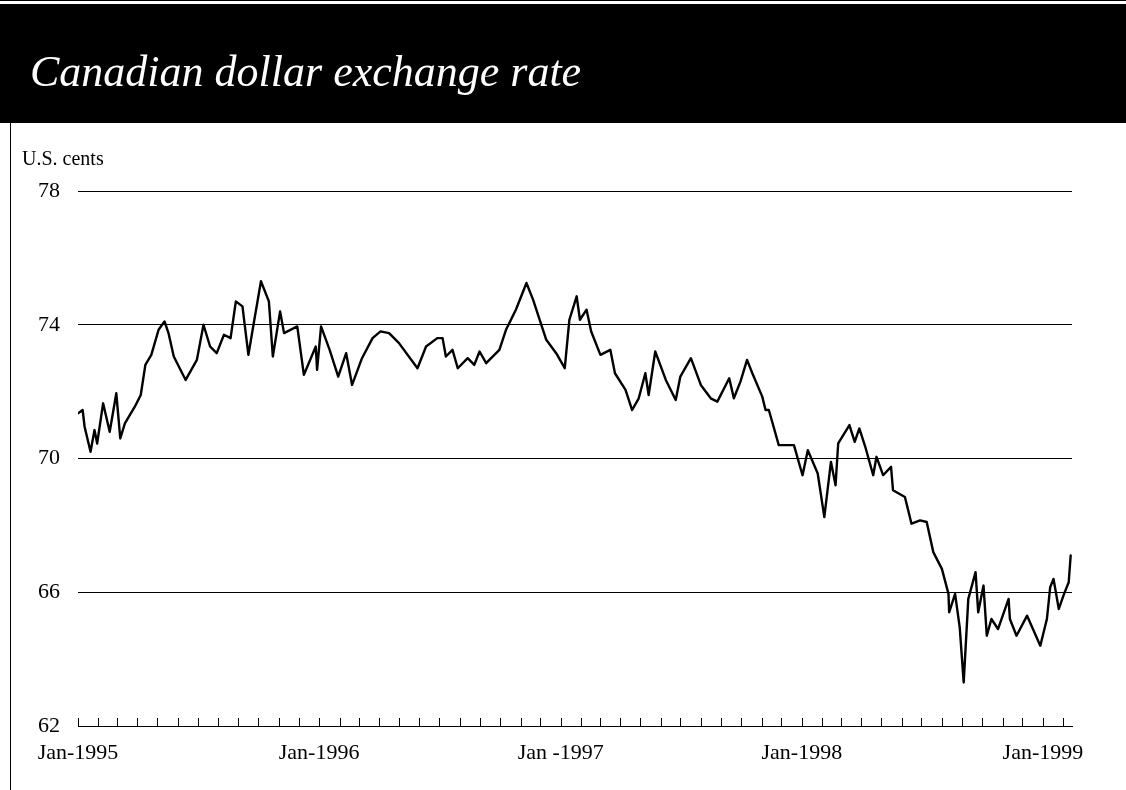  I want to click on x-tick-label: Jan-1995, so click(78, 751).